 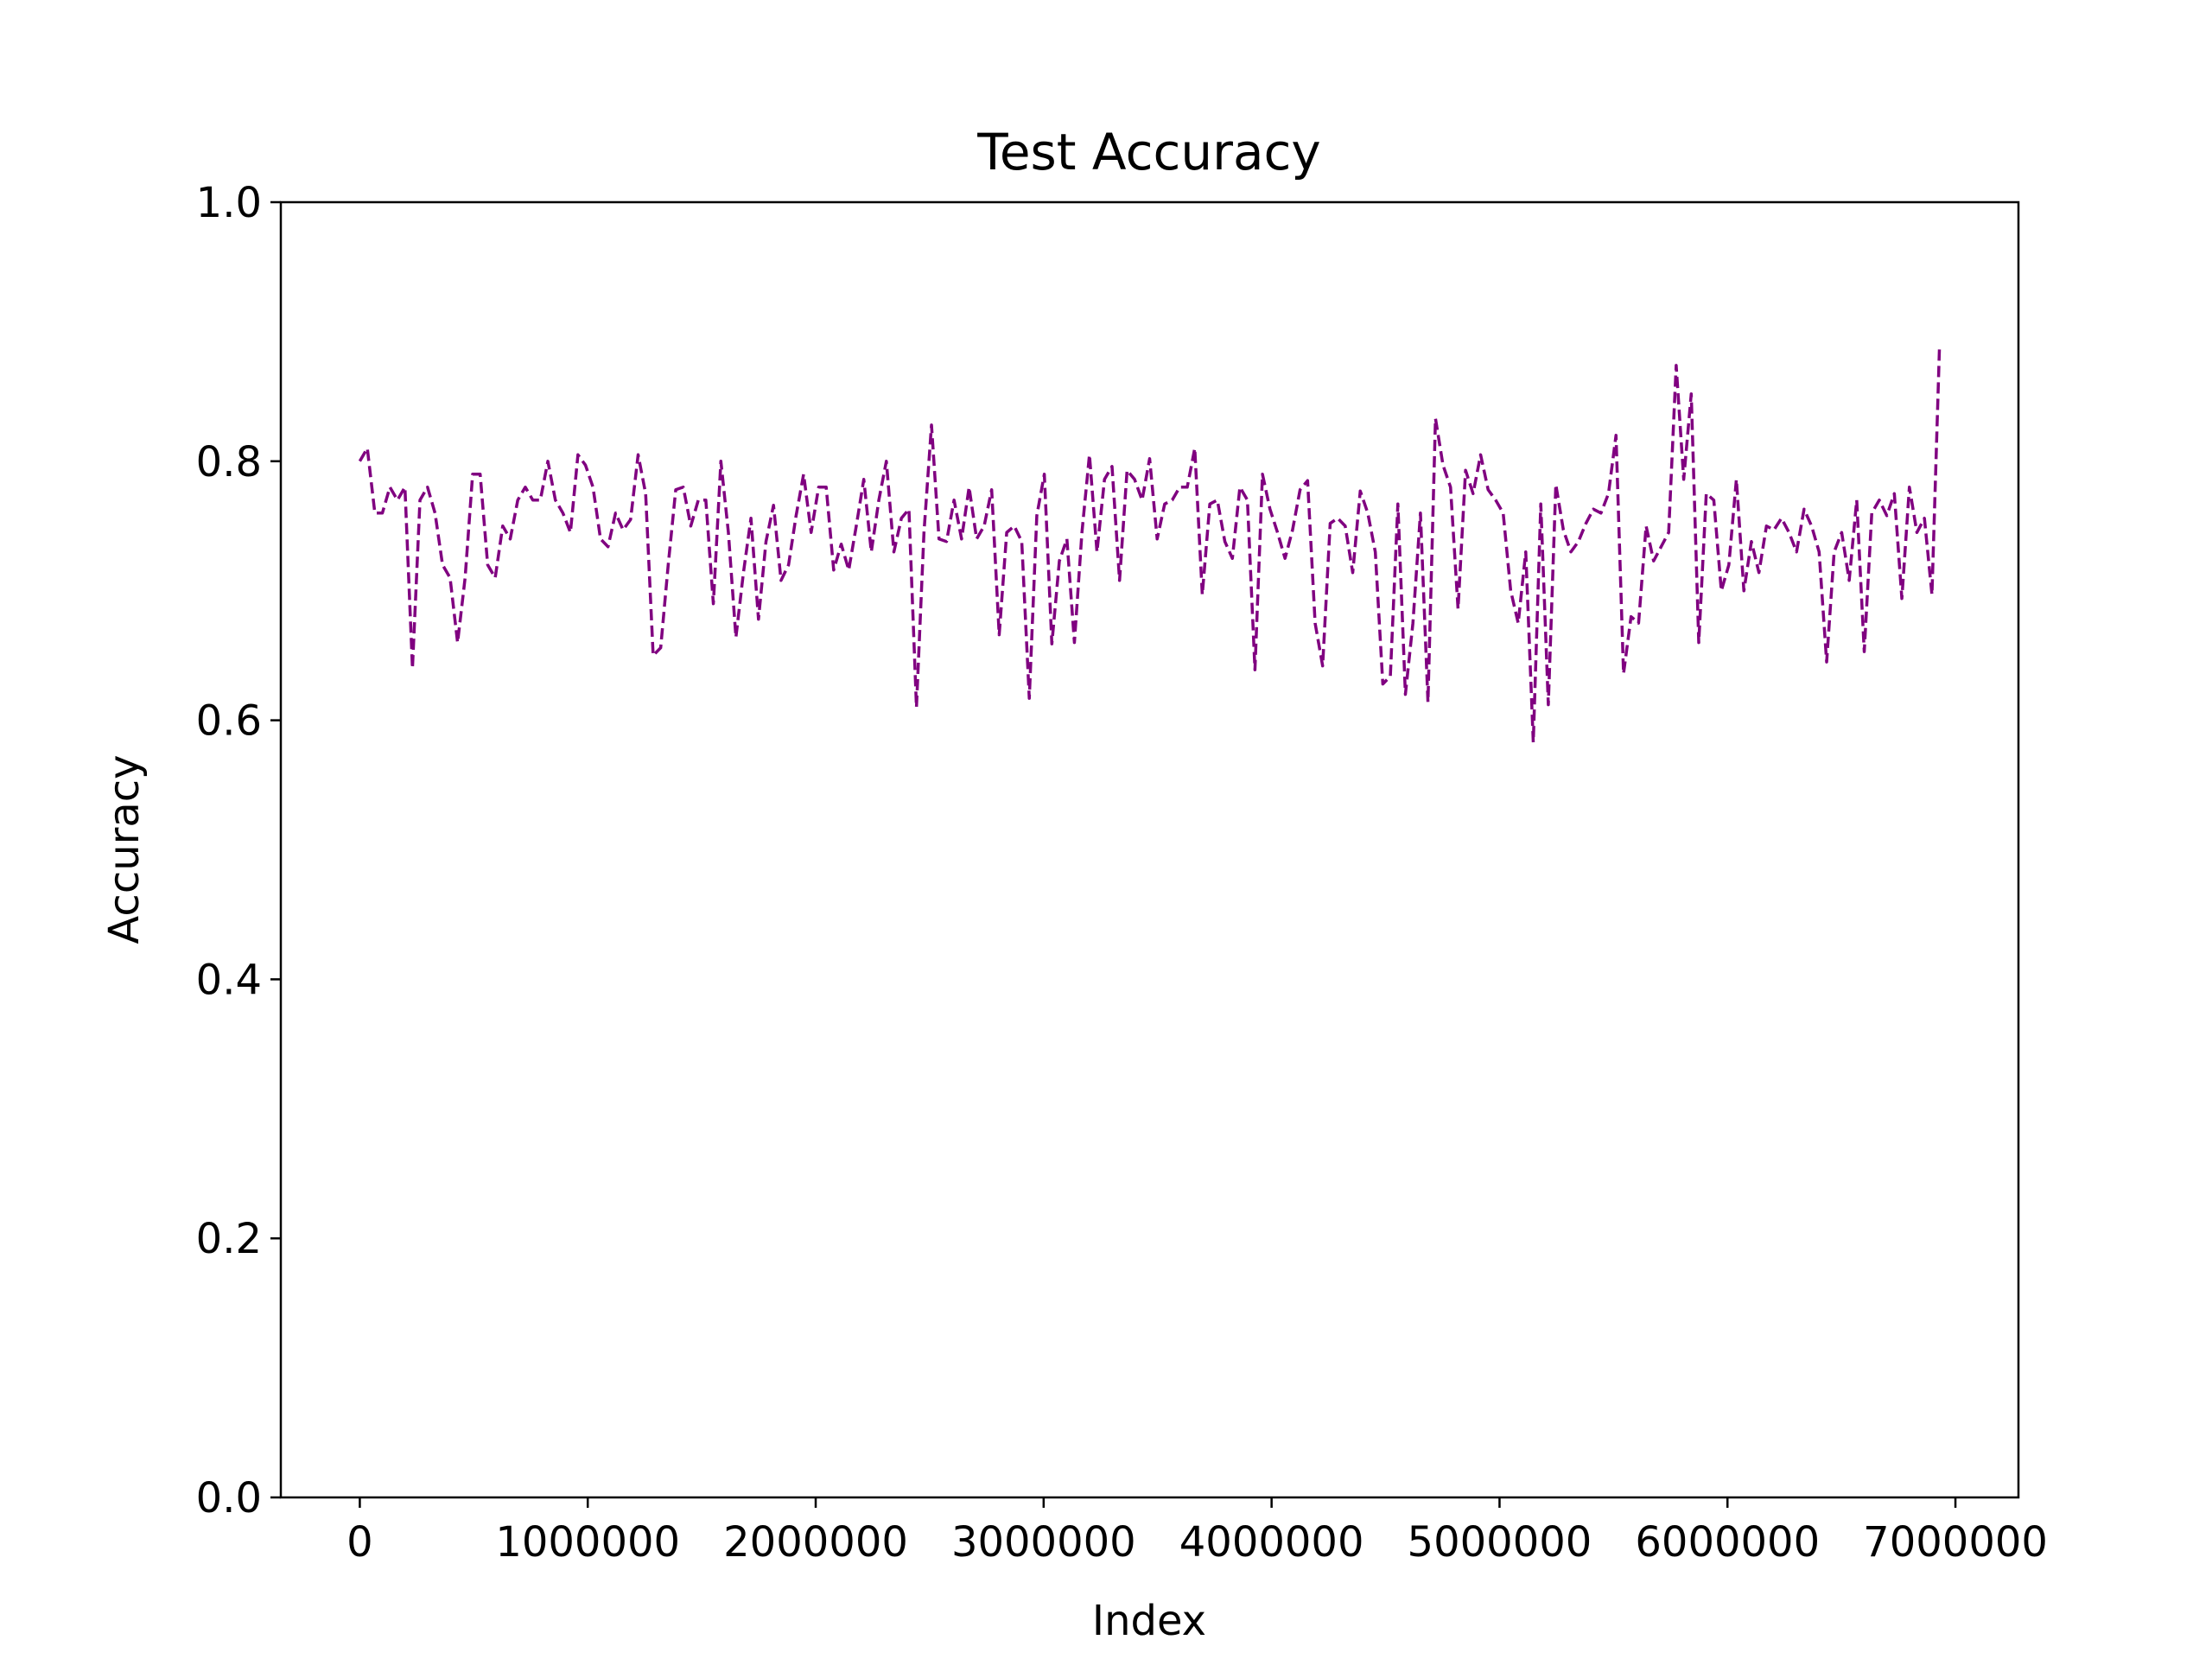 What do you see at coordinates (124, 849) in the screenshot?
I see `y-axis-label: Accuracy` at bounding box center [124, 849].